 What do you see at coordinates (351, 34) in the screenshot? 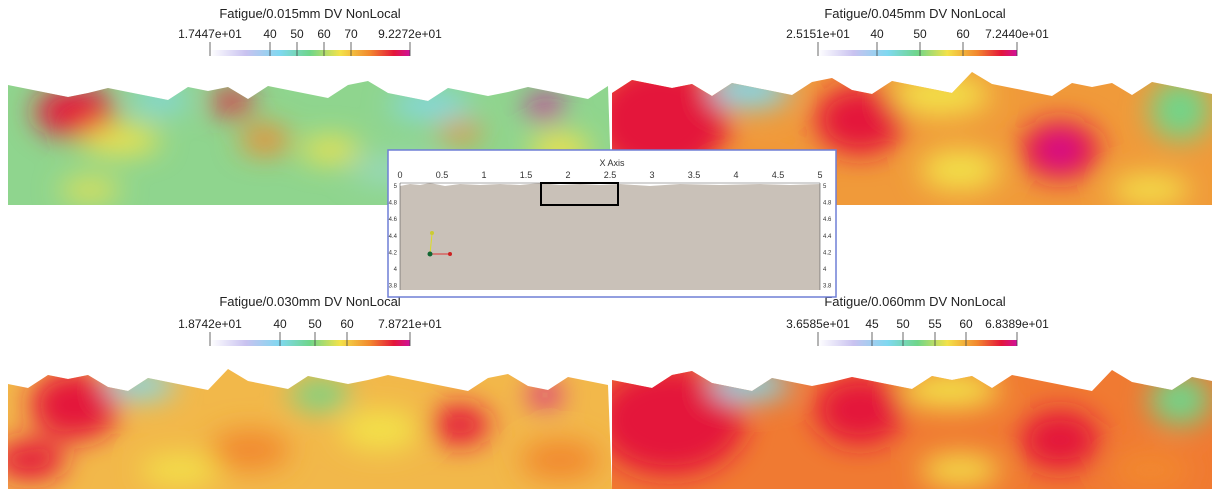
I see `colorbar-label: 70` at bounding box center [351, 34].